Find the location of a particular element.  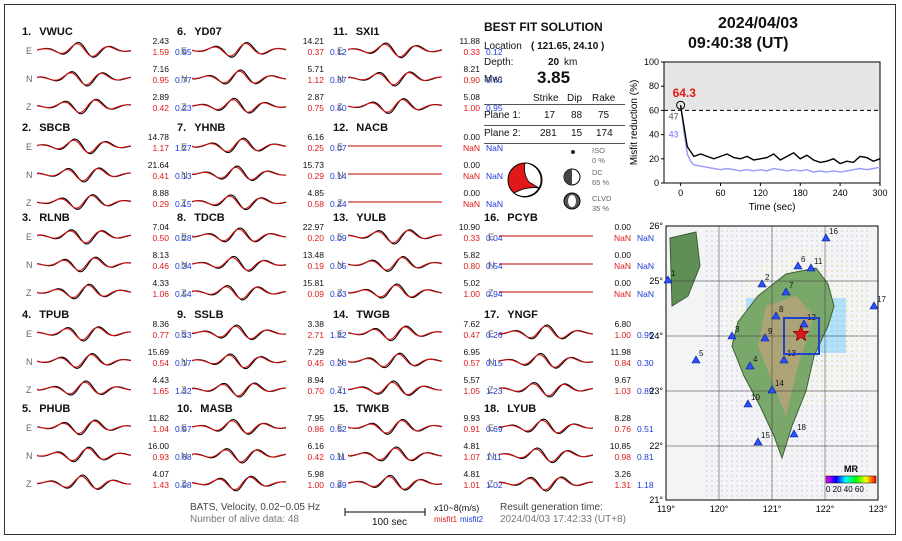

amplitude-units: x10~8(m/s) is located at coordinates (457, 508).